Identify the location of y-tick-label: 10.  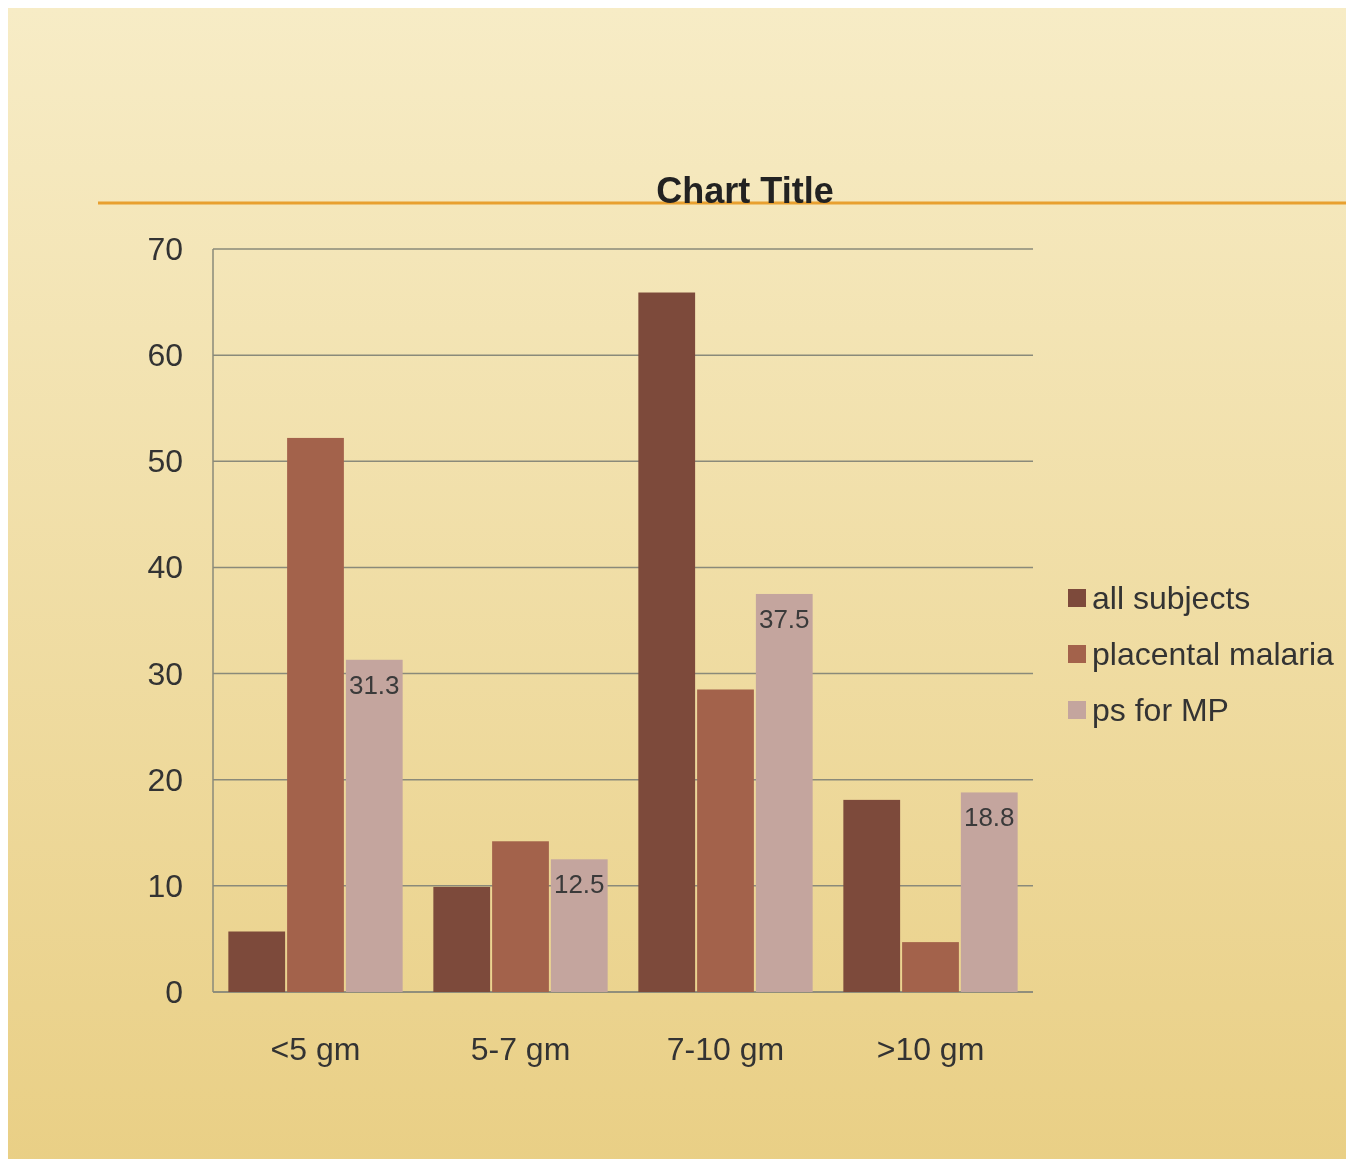
(165, 885).